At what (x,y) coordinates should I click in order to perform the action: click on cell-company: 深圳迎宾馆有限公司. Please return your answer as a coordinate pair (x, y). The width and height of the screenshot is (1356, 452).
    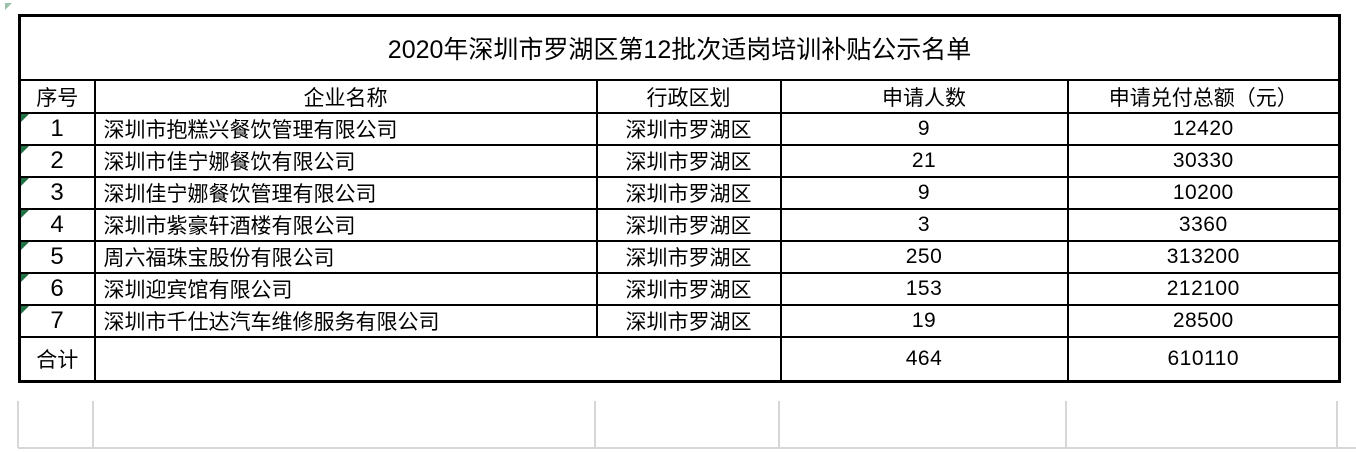
    Looking at the image, I should click on (345, 289).